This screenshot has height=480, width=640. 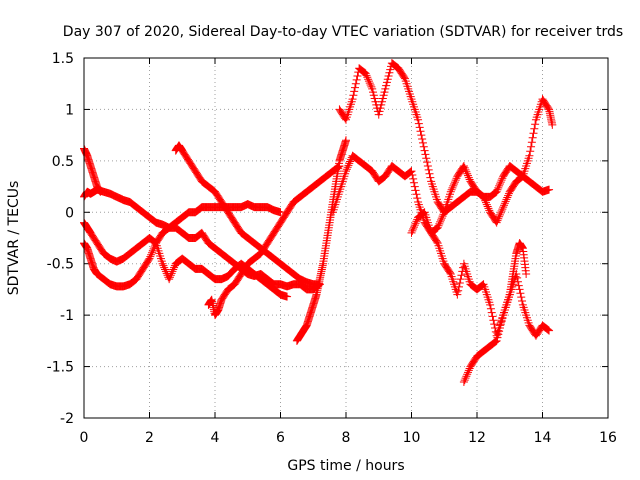 I want to click on y-tick-label: -2, so click(x=67, y=419).